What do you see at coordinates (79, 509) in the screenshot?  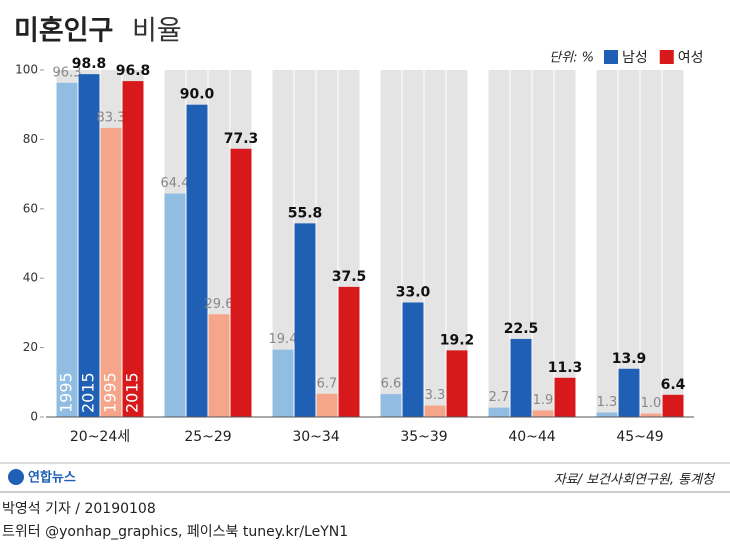 I see `byline: 박영석 기자 / 20190108` at bounding box center [79, 509].